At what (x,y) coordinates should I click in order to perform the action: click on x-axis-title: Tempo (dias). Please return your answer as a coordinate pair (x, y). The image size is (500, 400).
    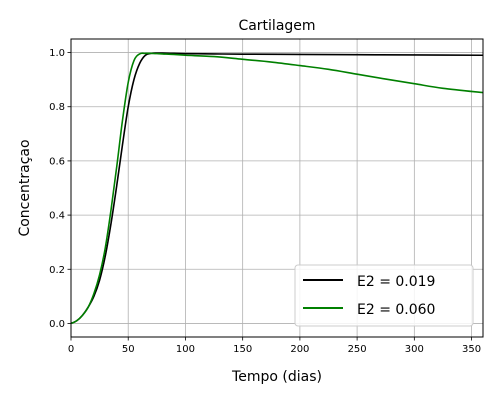
    Looking at the image, I should click on (276, 377).